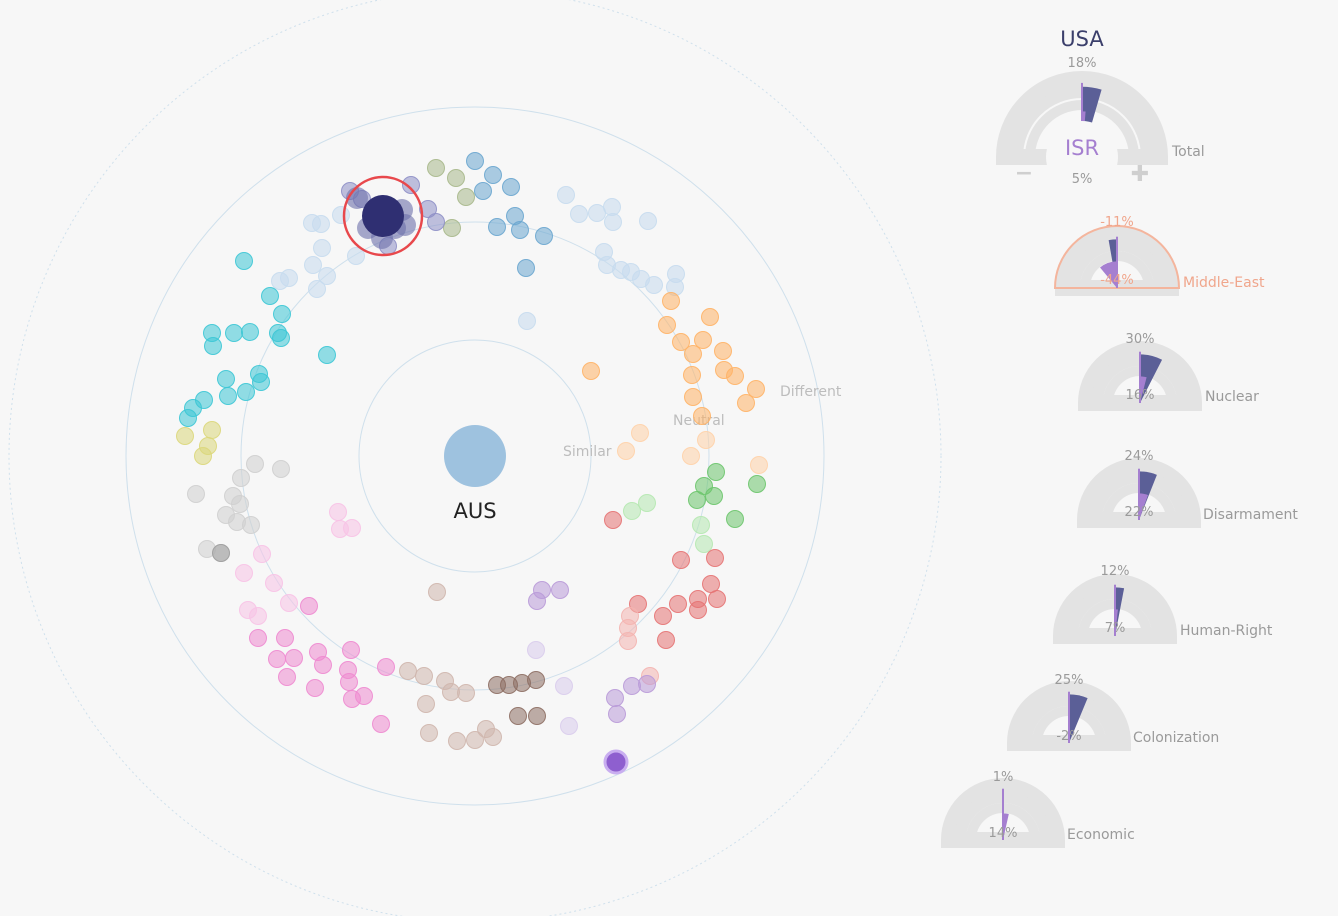 The image size is (1338, 916). Describe the element at coordinates (475, 456) in the screenshot. I see `center-country-dot` at that location.